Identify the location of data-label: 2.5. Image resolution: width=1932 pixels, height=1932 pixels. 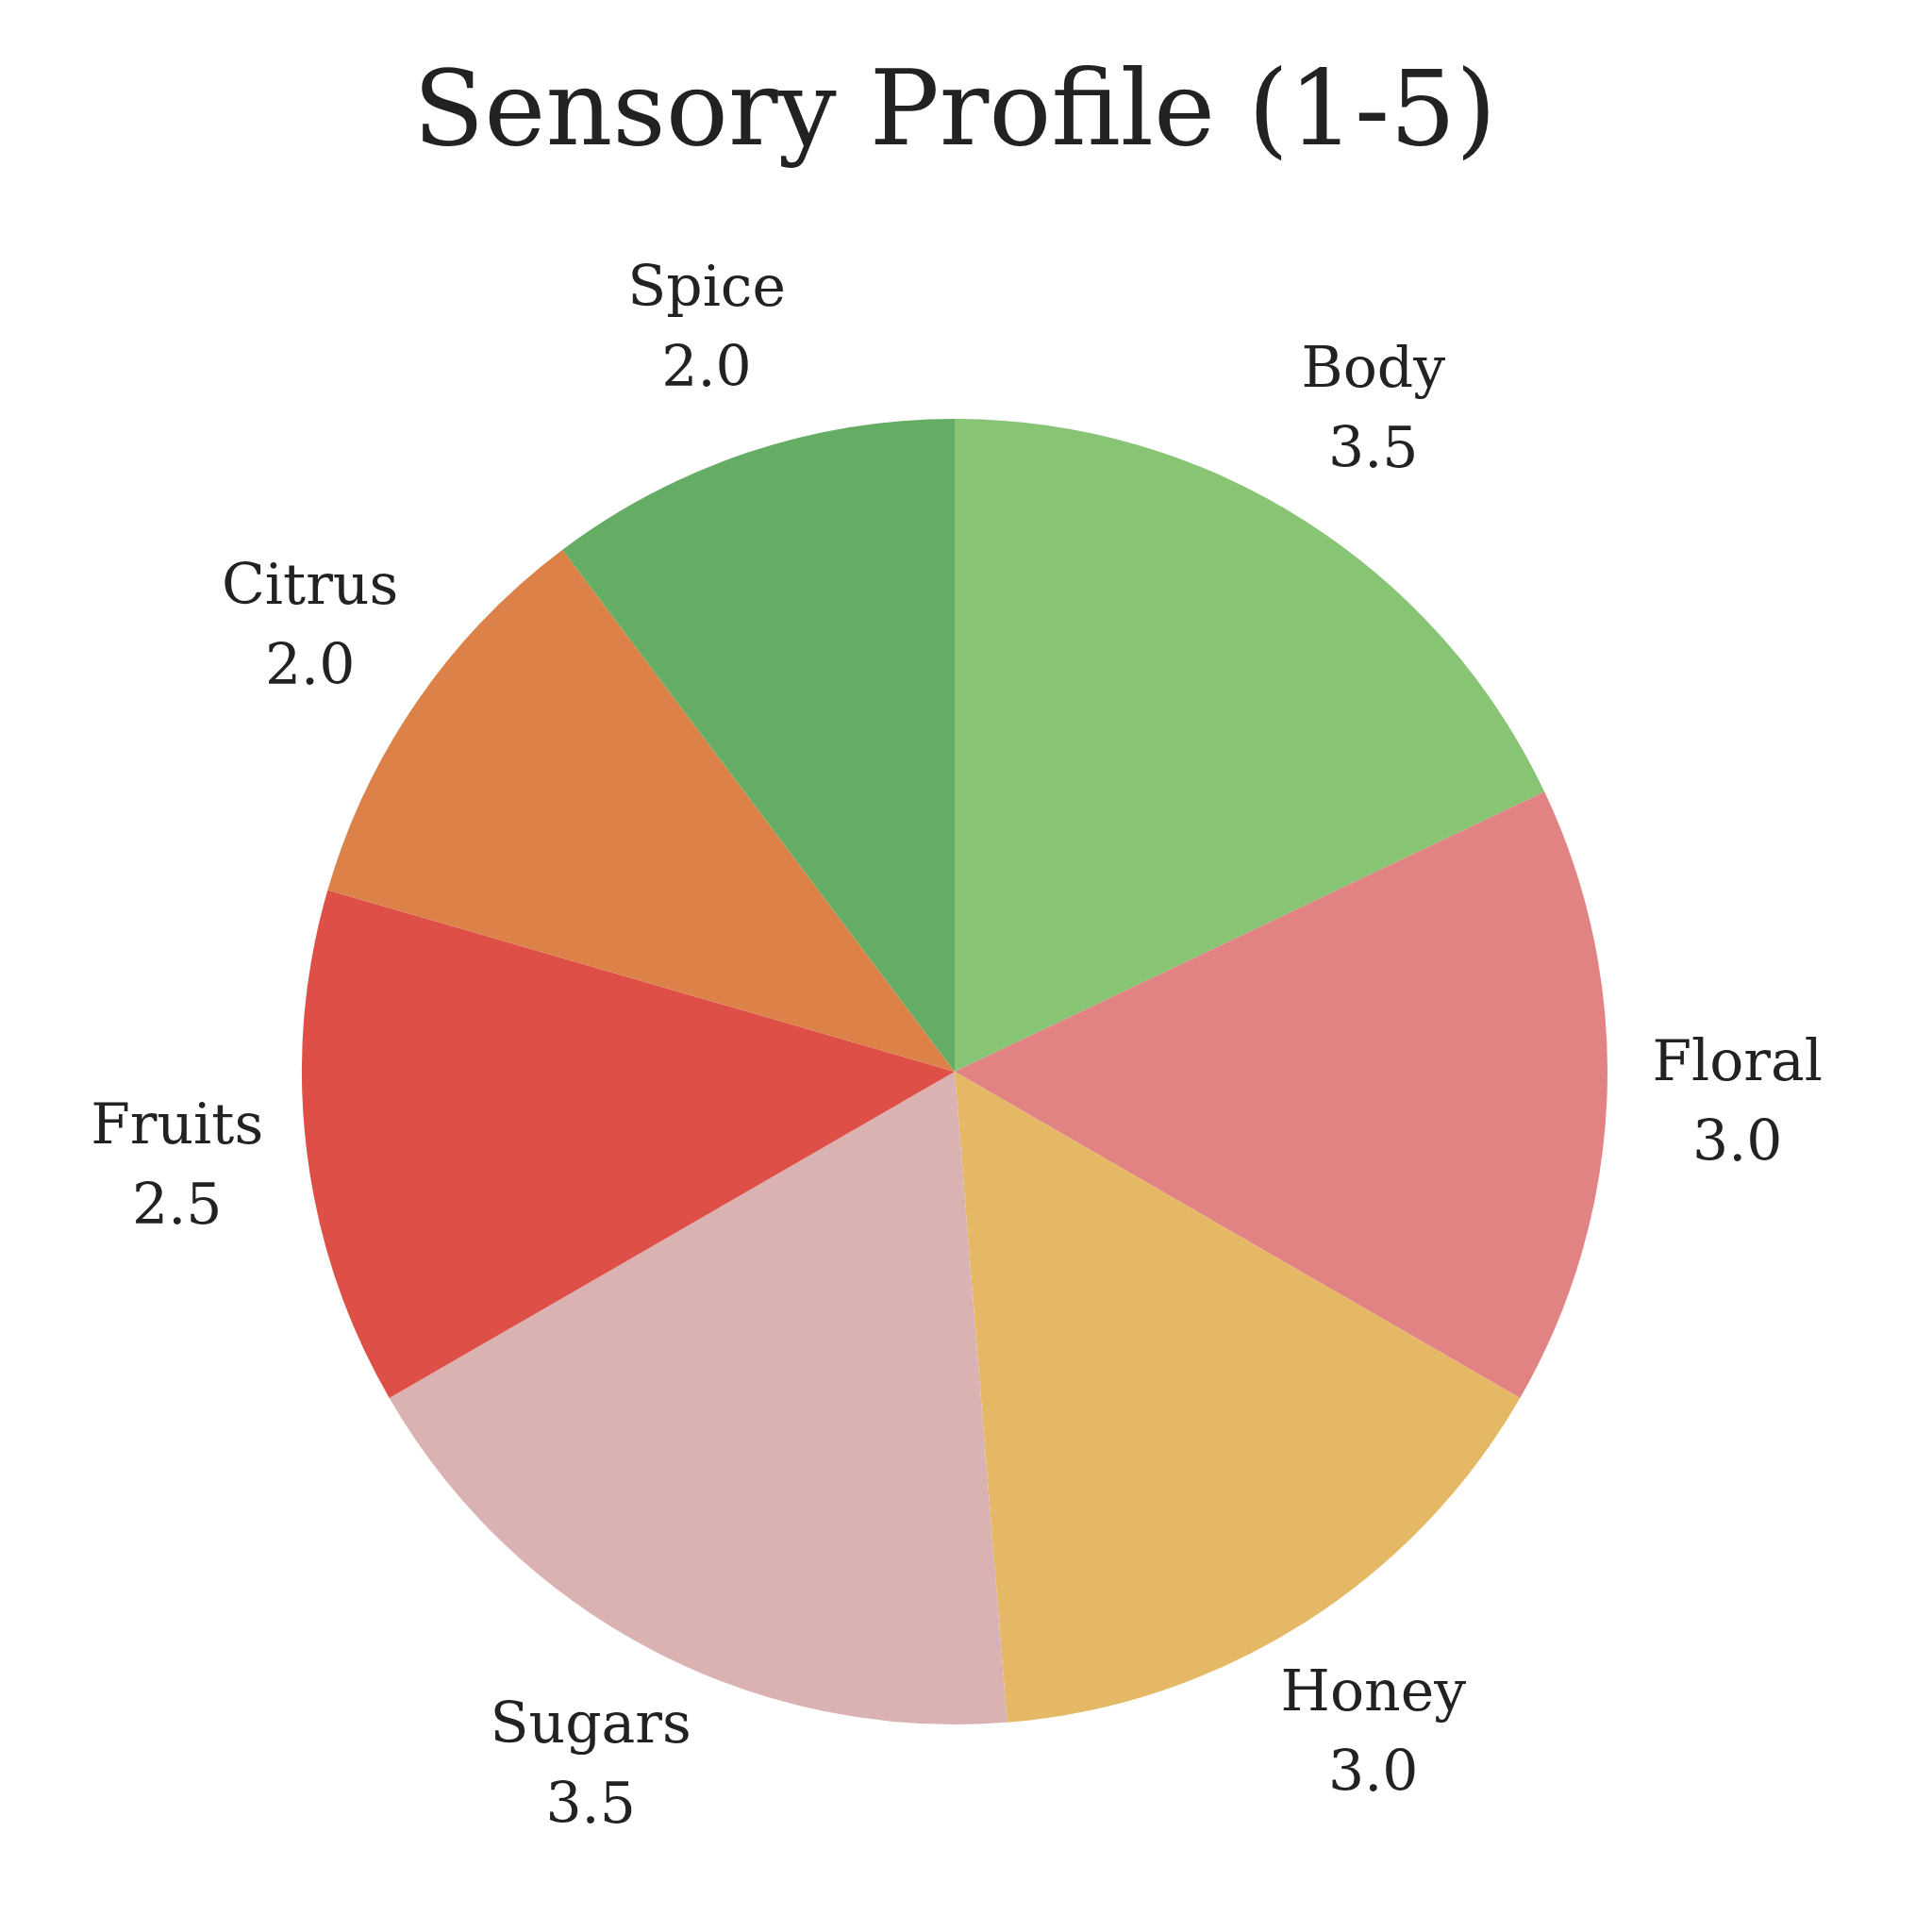
(177, 1204).